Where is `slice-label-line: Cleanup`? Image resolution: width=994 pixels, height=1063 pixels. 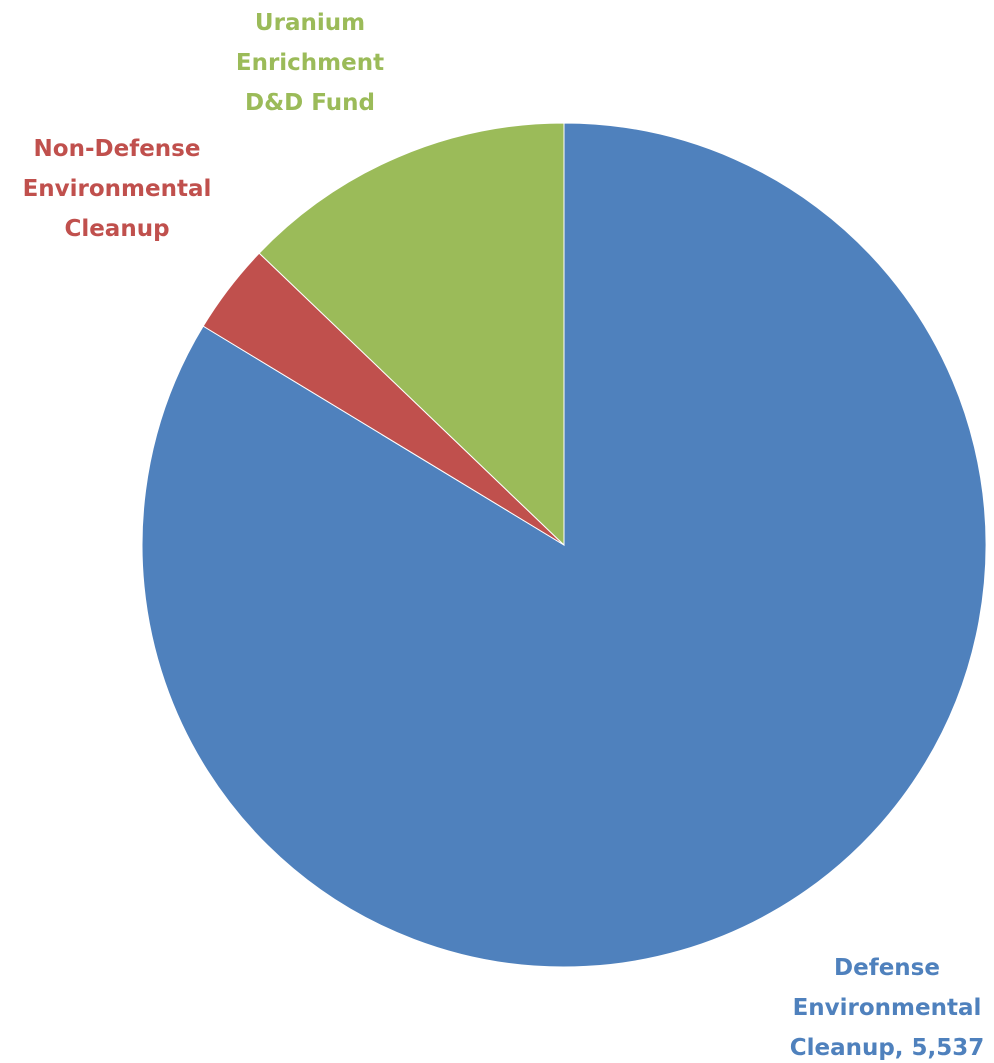 slice-label-line: Cleanup is located at coordinates (116, 229).